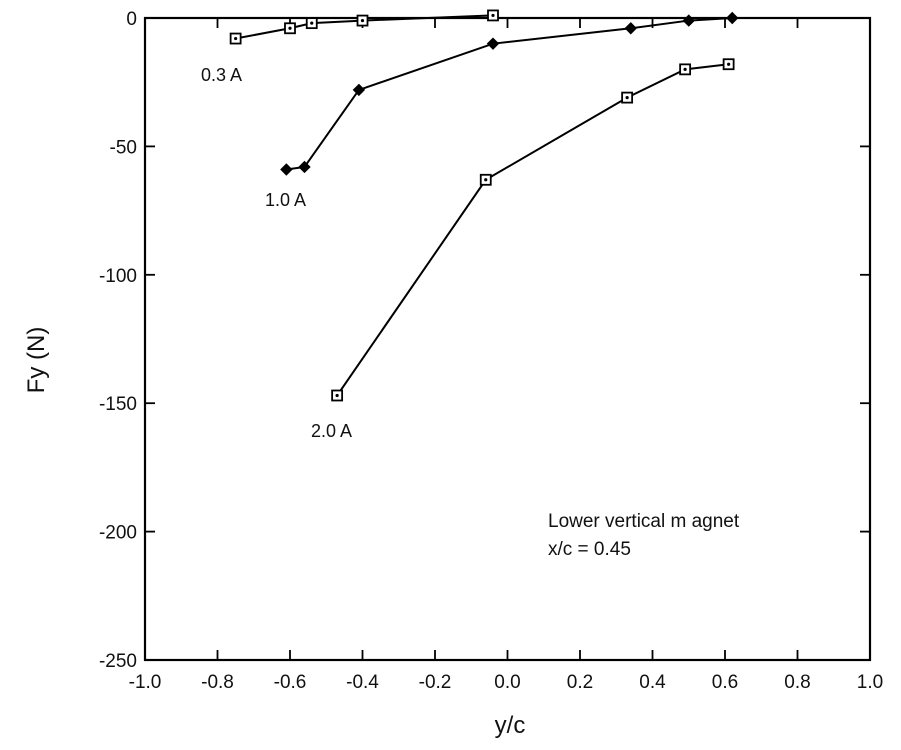 This screenshot has height=750, width=901. Describe the element at coordinates (652, 682) in the screenshot. I see `x-tick-label: 0.4` at that location.